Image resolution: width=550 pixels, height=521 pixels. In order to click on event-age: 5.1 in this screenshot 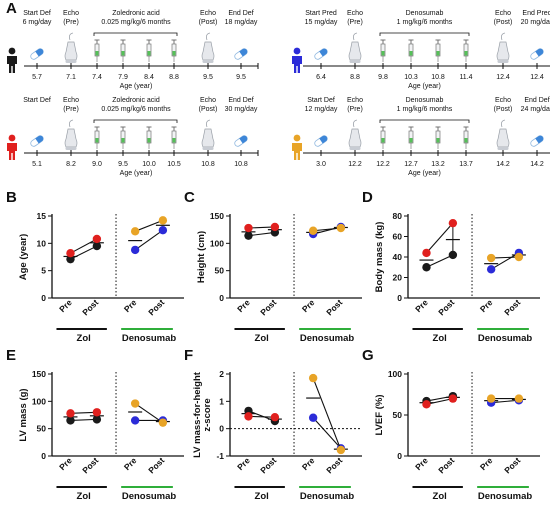, I will do `click(37, 164)`.